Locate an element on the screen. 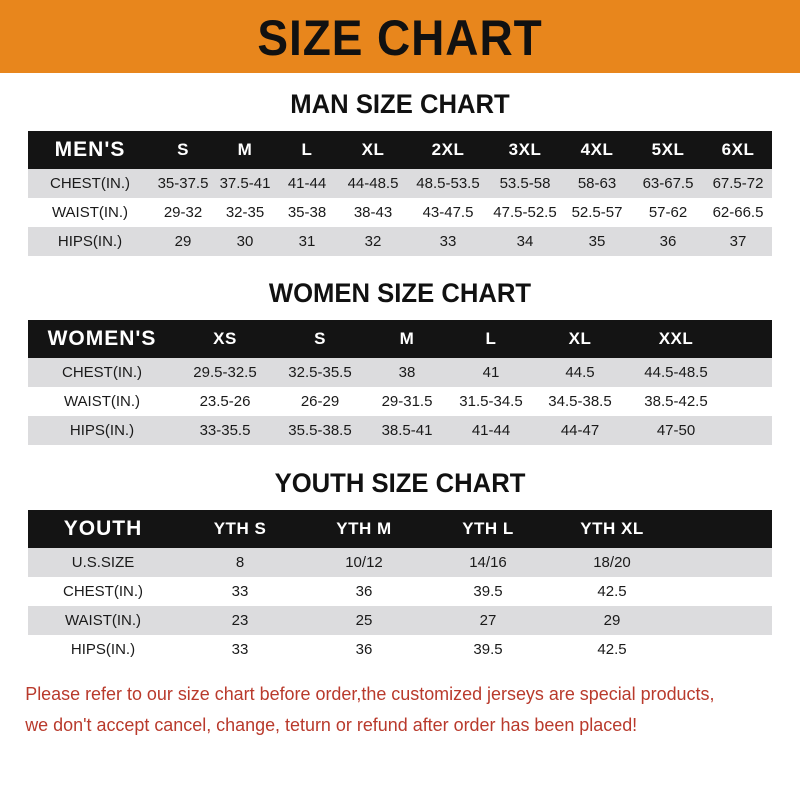  women-size-header-2: M is located at coordinates (407, 339).